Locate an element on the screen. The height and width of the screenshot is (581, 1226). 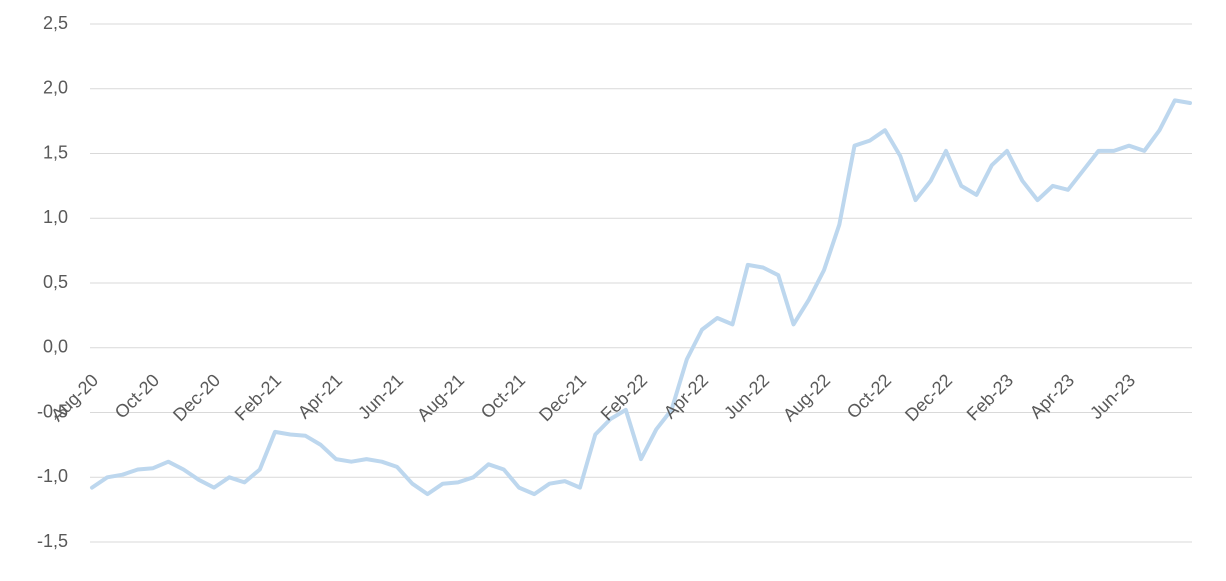
y-tick-label: 2,0 is located at coordinates (55, 88).